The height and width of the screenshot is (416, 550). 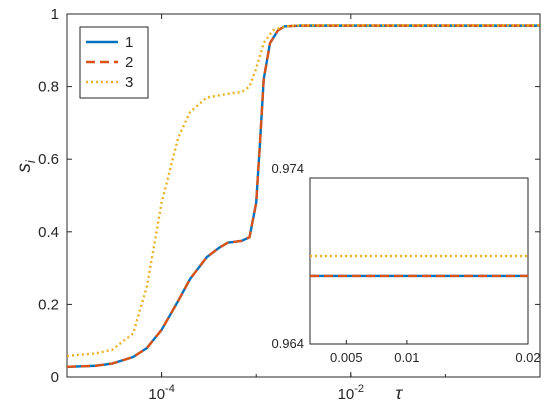 What do you see at coordinates (287, 168) in the screenshot?
I see `inset-y-tick-label: 0.974` at bounding box center [287, 168].